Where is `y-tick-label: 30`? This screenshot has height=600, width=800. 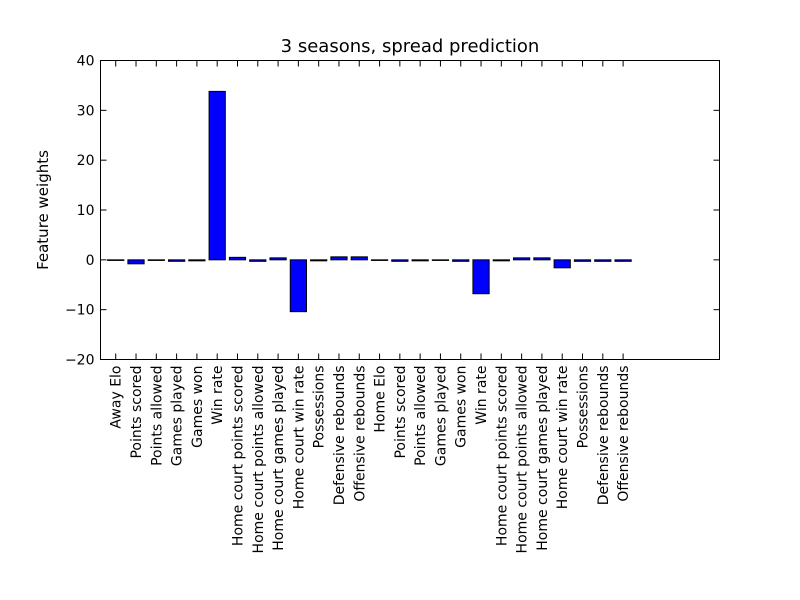
y-tick-label: 30 is located at coordinates (86, 111).